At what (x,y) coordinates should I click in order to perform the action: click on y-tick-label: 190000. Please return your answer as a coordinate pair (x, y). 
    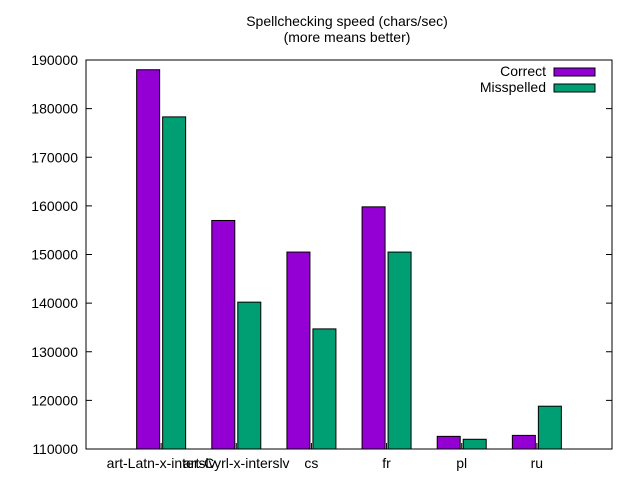
    Looking at the image, I should click on (54, 60).